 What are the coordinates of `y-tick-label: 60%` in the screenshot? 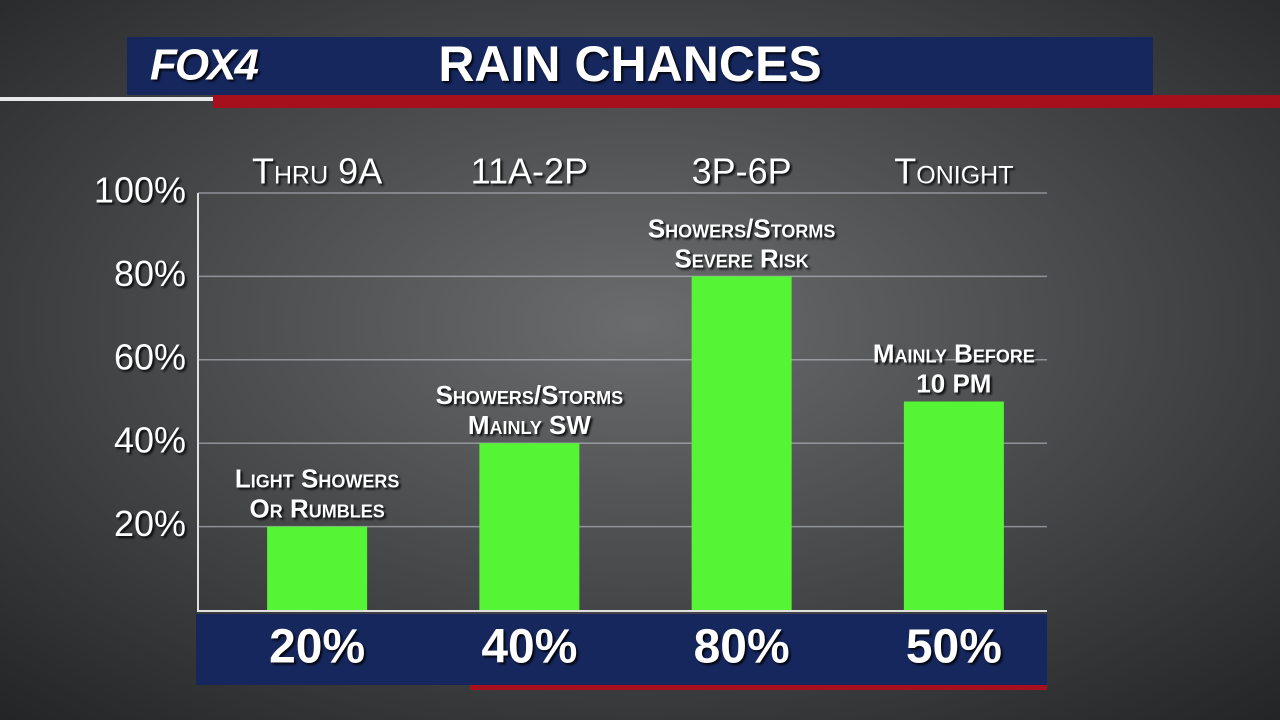 It's located at (150, 356).